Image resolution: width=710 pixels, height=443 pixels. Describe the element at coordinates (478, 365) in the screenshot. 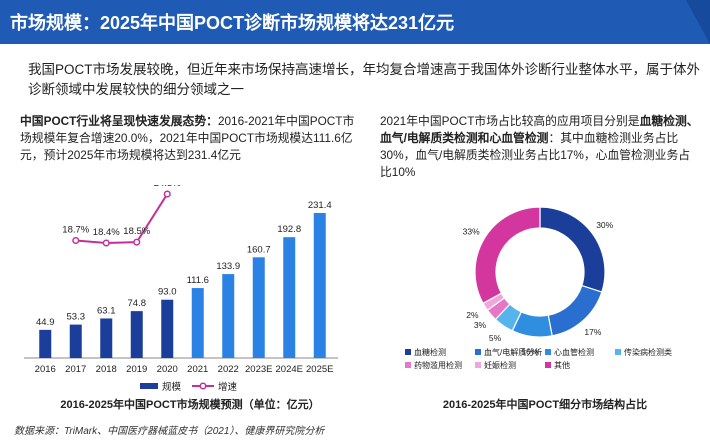

I see `legend-swatch-妊娠检测` at that location.